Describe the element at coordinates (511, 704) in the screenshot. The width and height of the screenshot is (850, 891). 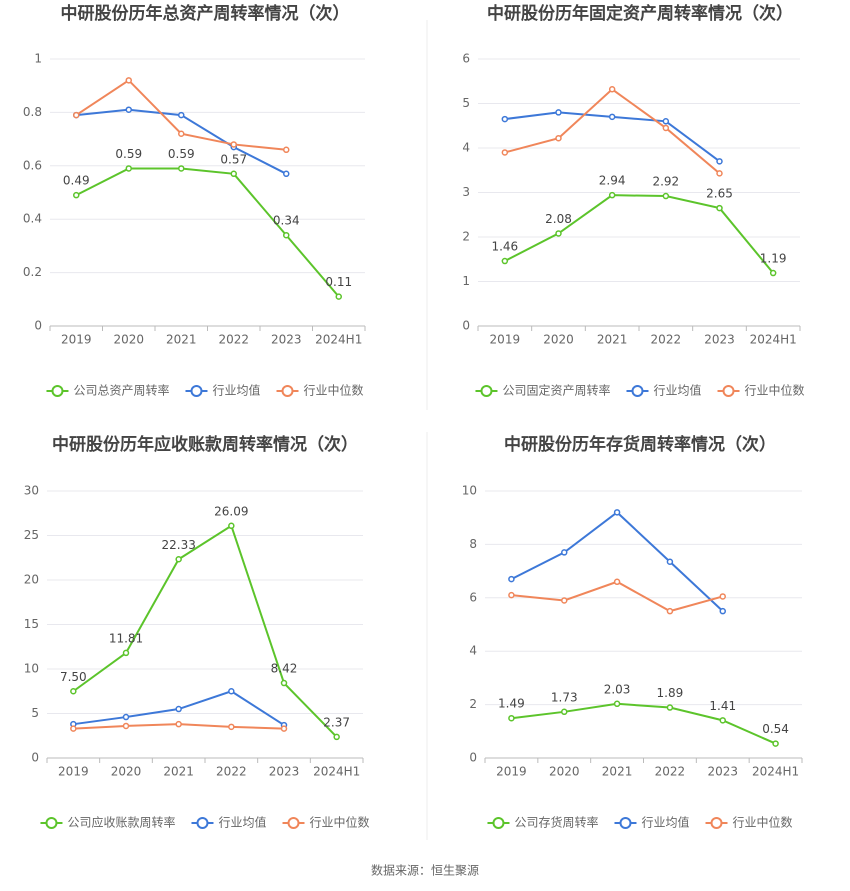
I see `data-label: 1.49` at that location.